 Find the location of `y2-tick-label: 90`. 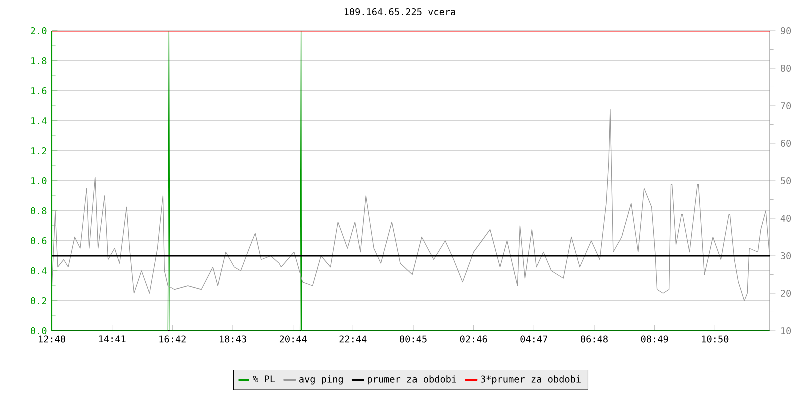

y2-tick-label: 90 is located at coordinates (786, 31).